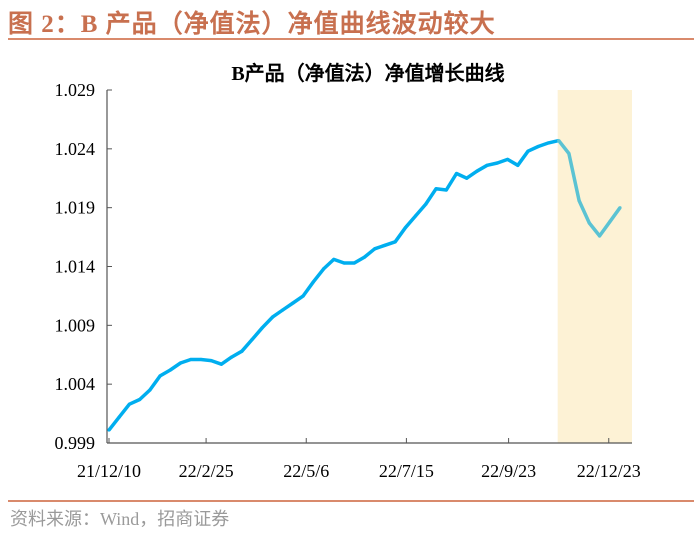  I want to click on chart-title: B产品（净值法）净值增长曲线, so click(367, 73).